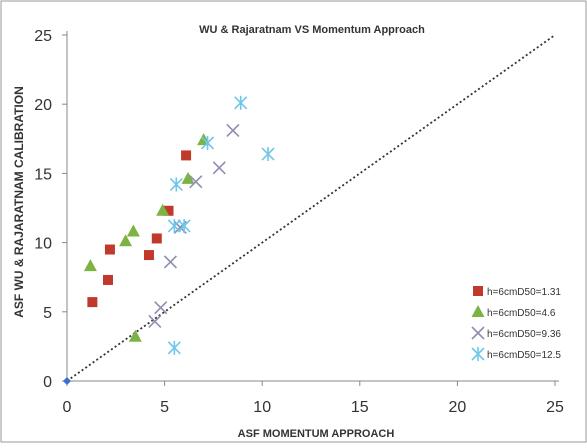 The image size is (587, 448). Describe the element at coordinates (47, 313) in the screenshot. I see `y-tick-label: 5` at that location.